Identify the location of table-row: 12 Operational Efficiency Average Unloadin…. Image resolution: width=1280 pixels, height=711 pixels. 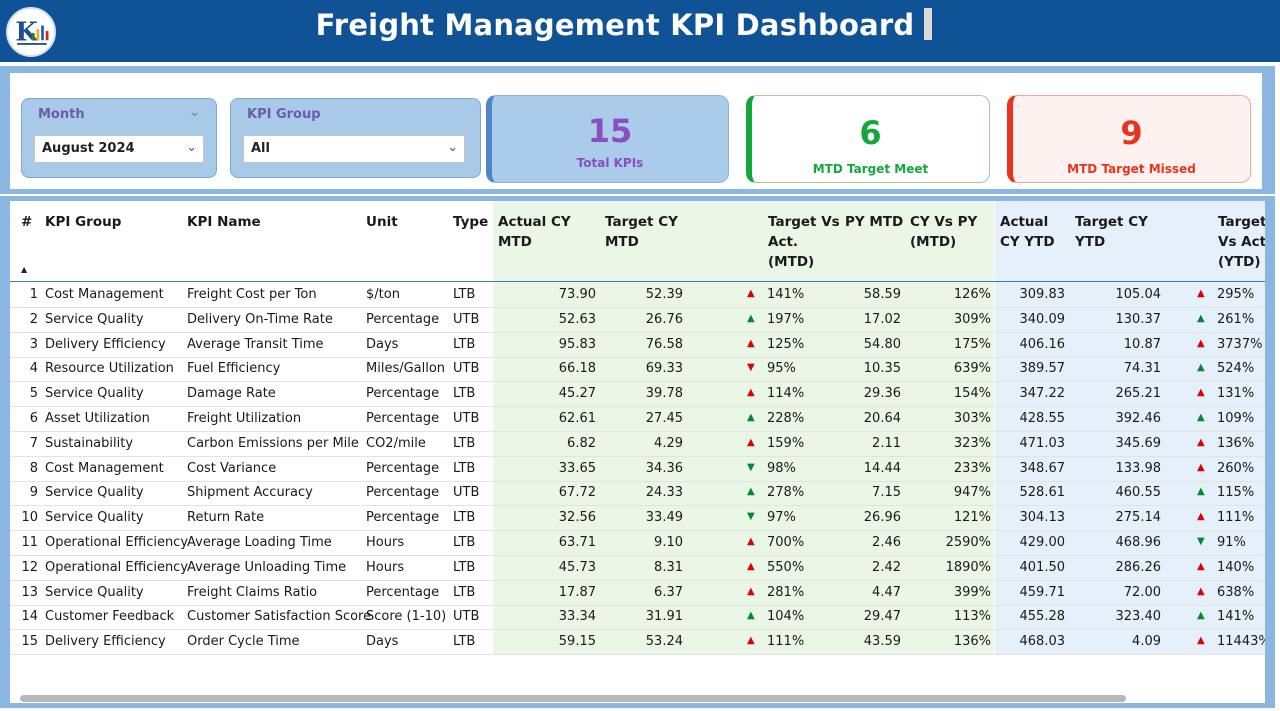
(637, 568).